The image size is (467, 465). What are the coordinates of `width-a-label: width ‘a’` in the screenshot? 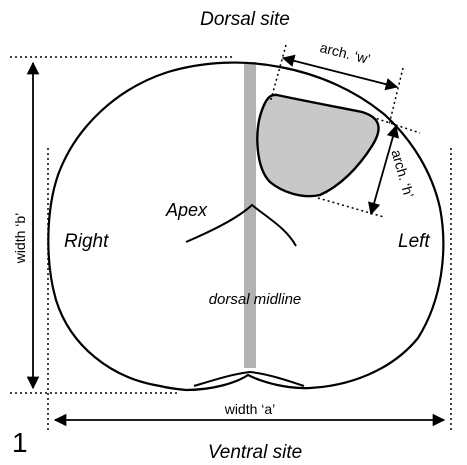 It's located at (250, 409).